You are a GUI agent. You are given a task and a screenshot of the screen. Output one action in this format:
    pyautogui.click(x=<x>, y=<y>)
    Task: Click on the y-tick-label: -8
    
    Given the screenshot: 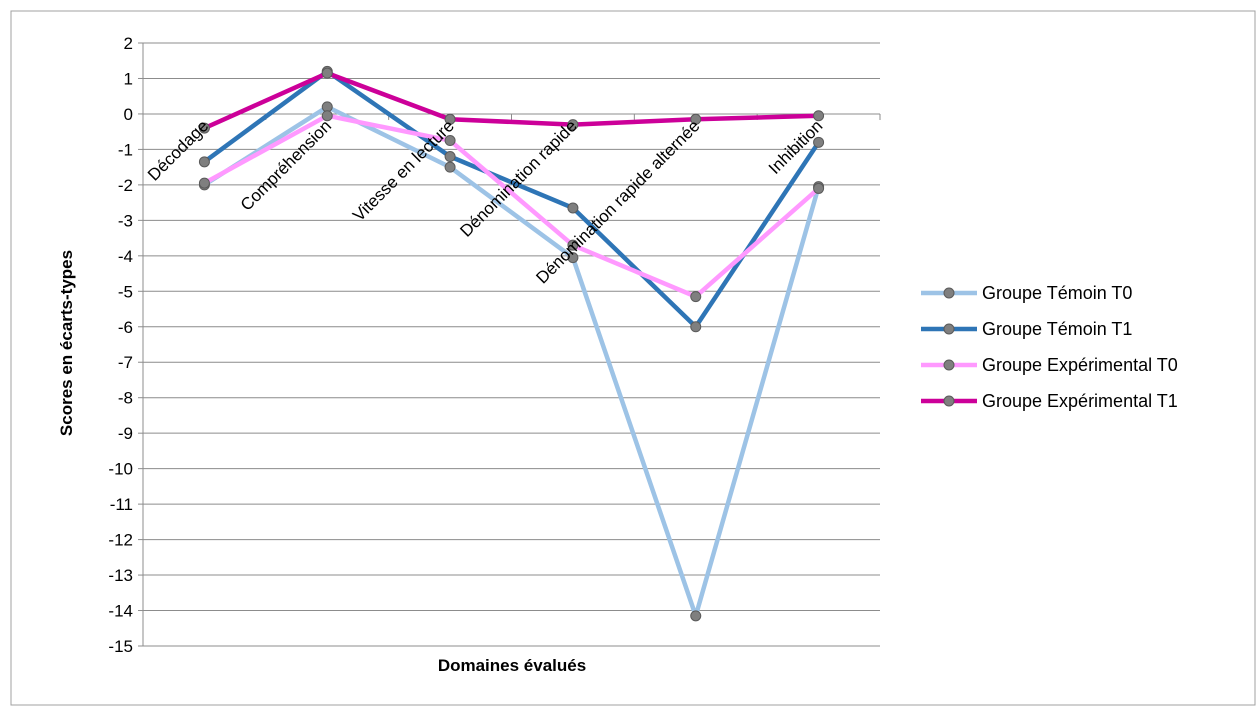 What is the action you would take?
    pyautogui.click(x=125, y=398)
    